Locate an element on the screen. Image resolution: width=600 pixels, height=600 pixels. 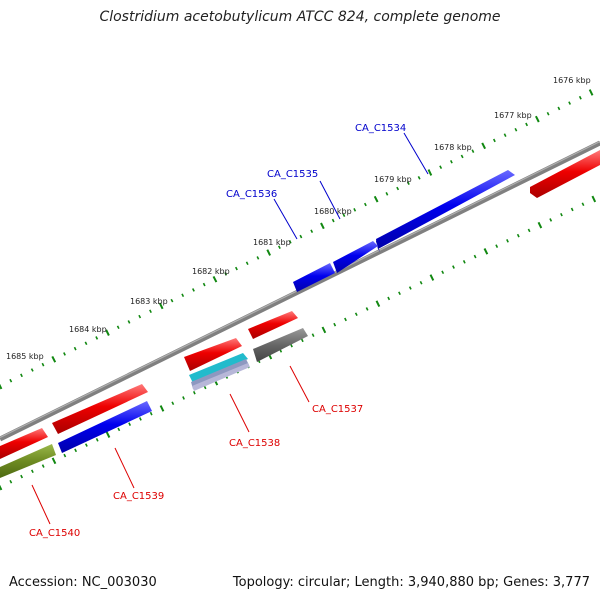
gene-label-ca-c1538: CA_C1538 is located at coordinates (254, 443).